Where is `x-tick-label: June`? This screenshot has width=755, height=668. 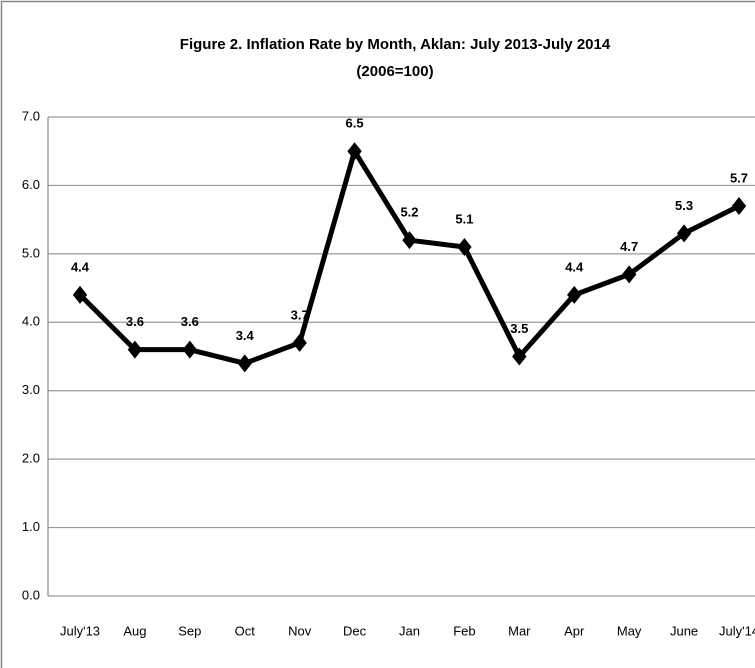 x-tick-label: June is located at coordinates (684, 630).